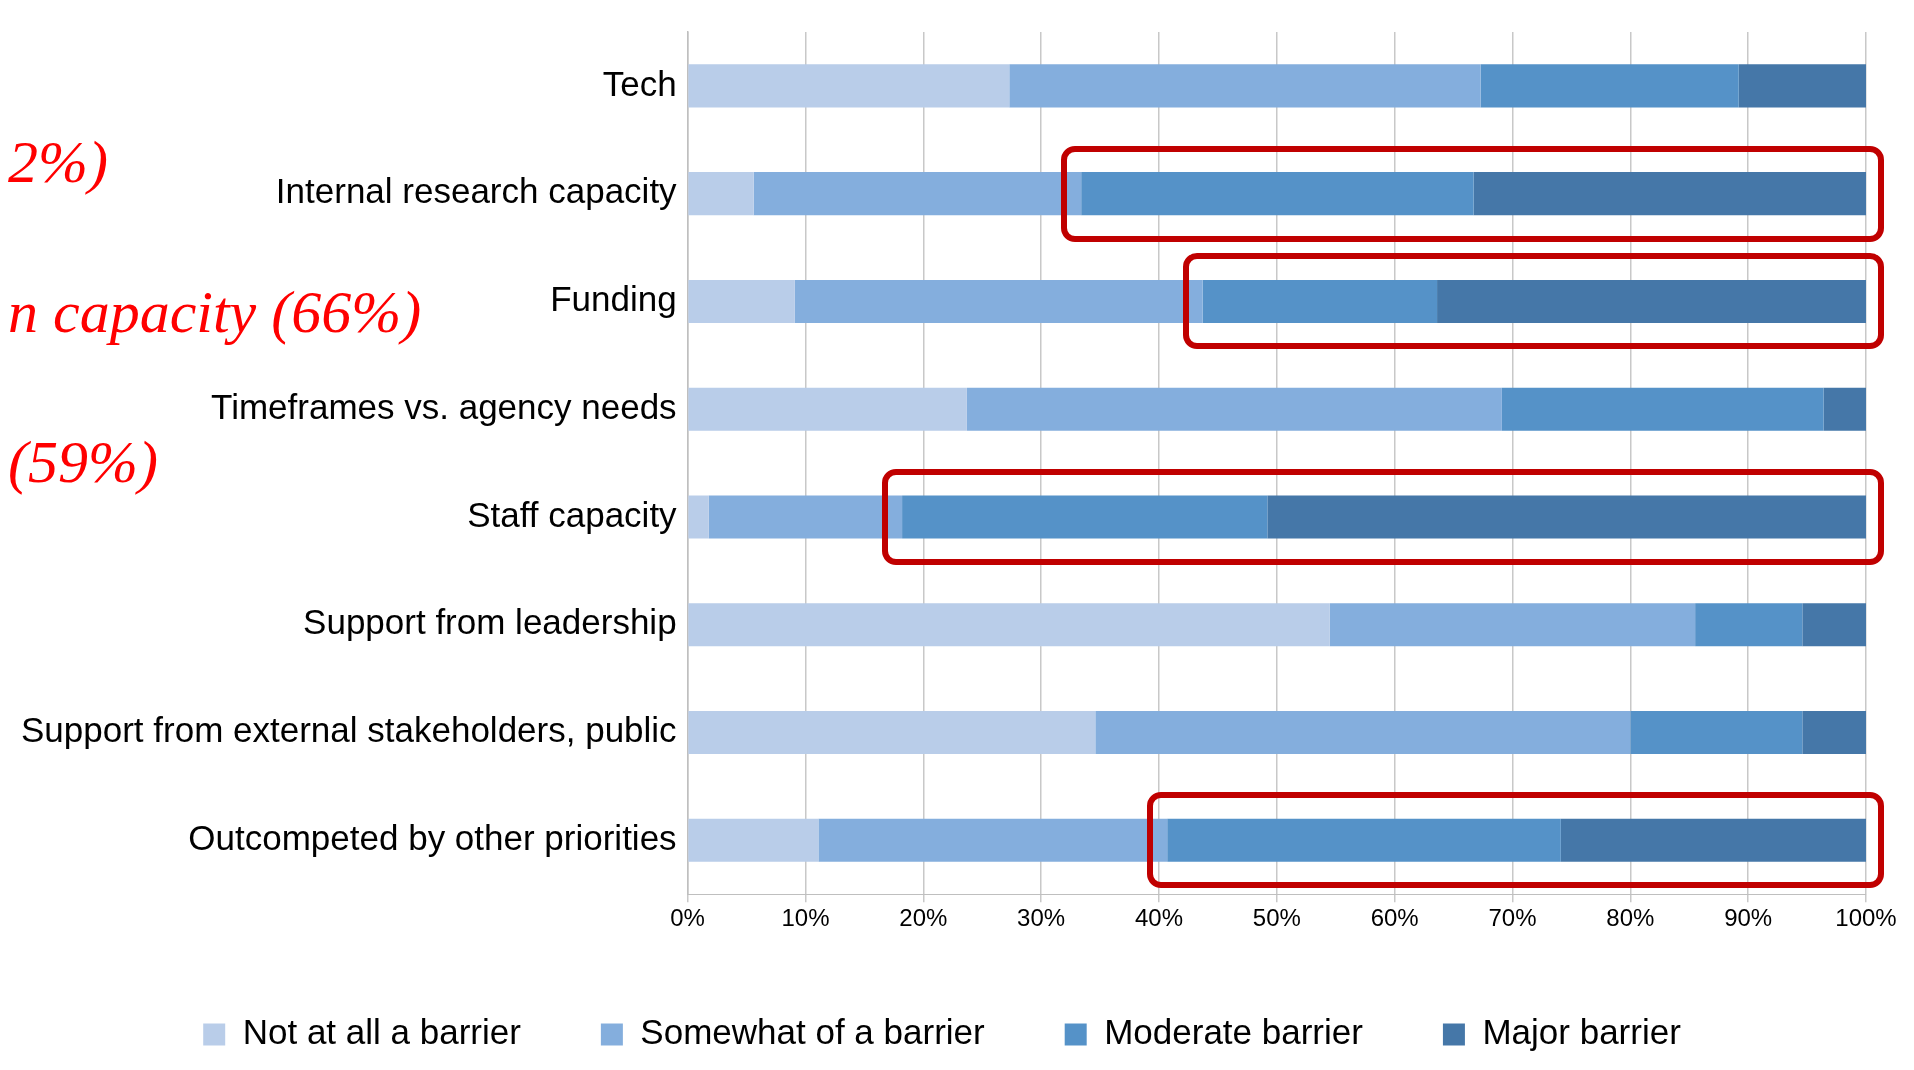  What do you see at coordinates (476, 191) in the screenshot?
I see `y-tick-label: Internal research capacity` at bounding box center [476, 191].